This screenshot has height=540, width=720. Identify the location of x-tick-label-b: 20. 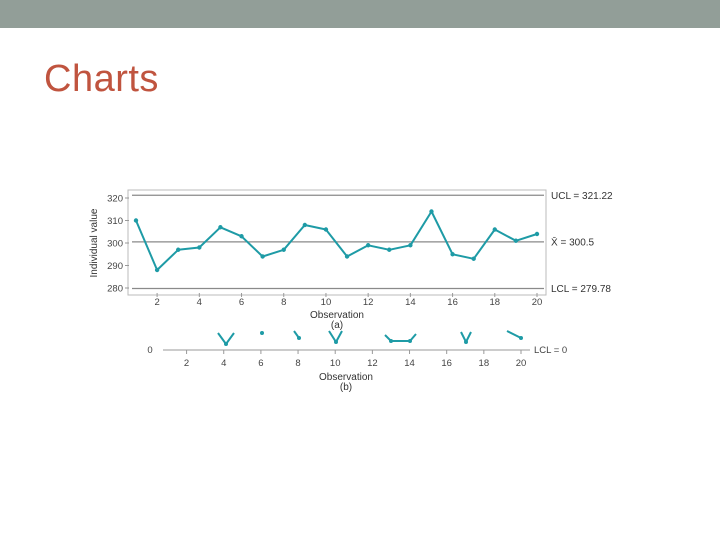
(521, 363).